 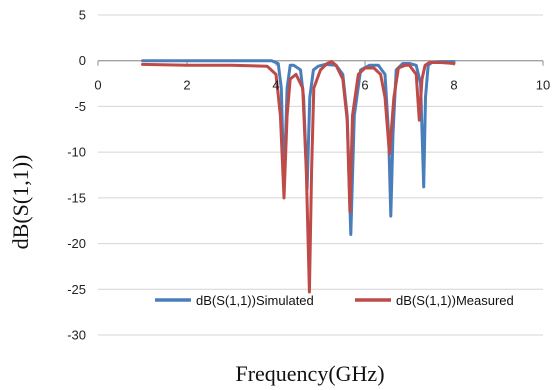 I want to click on legend-label: dB(S(1,1))Simulated, so click(x=255, y=300).